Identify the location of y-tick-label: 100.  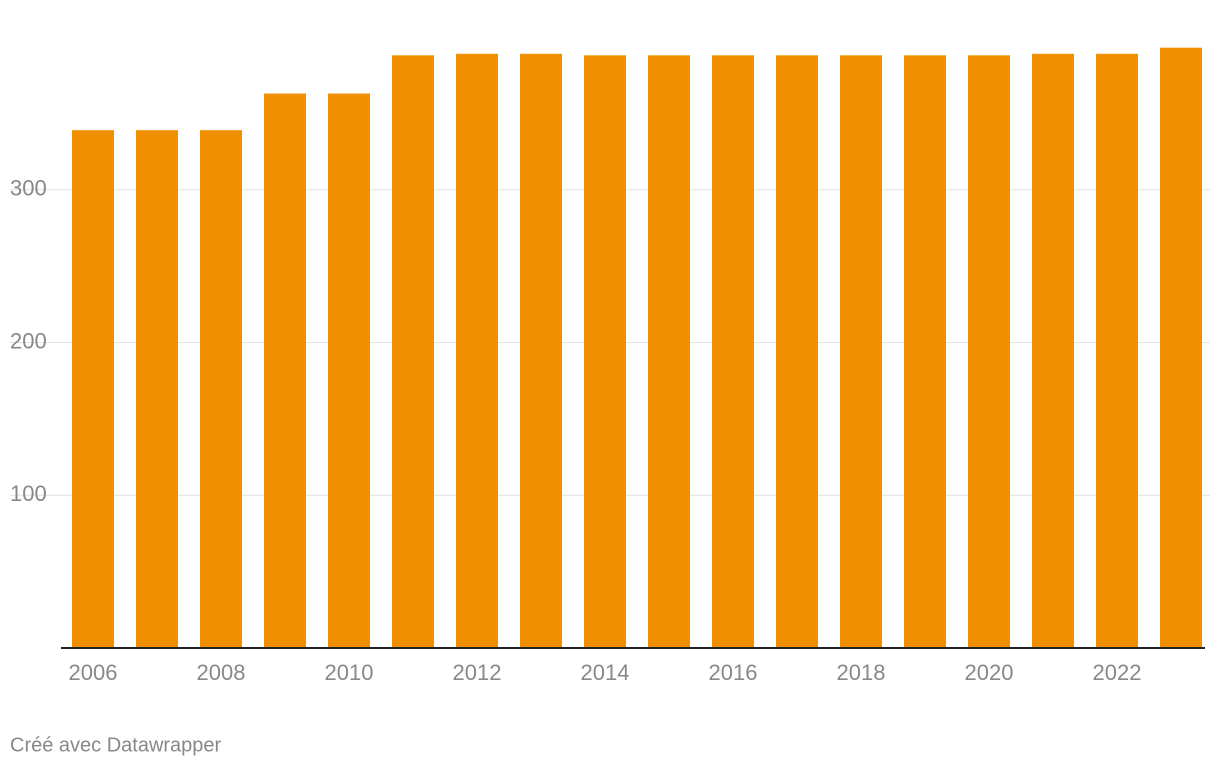
(28, 493).